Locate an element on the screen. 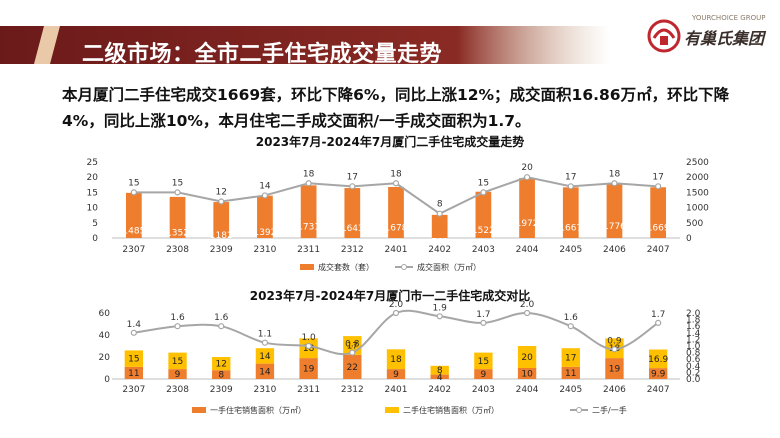  chart1-right-tick: 0 is located at coordinates (689, 239).